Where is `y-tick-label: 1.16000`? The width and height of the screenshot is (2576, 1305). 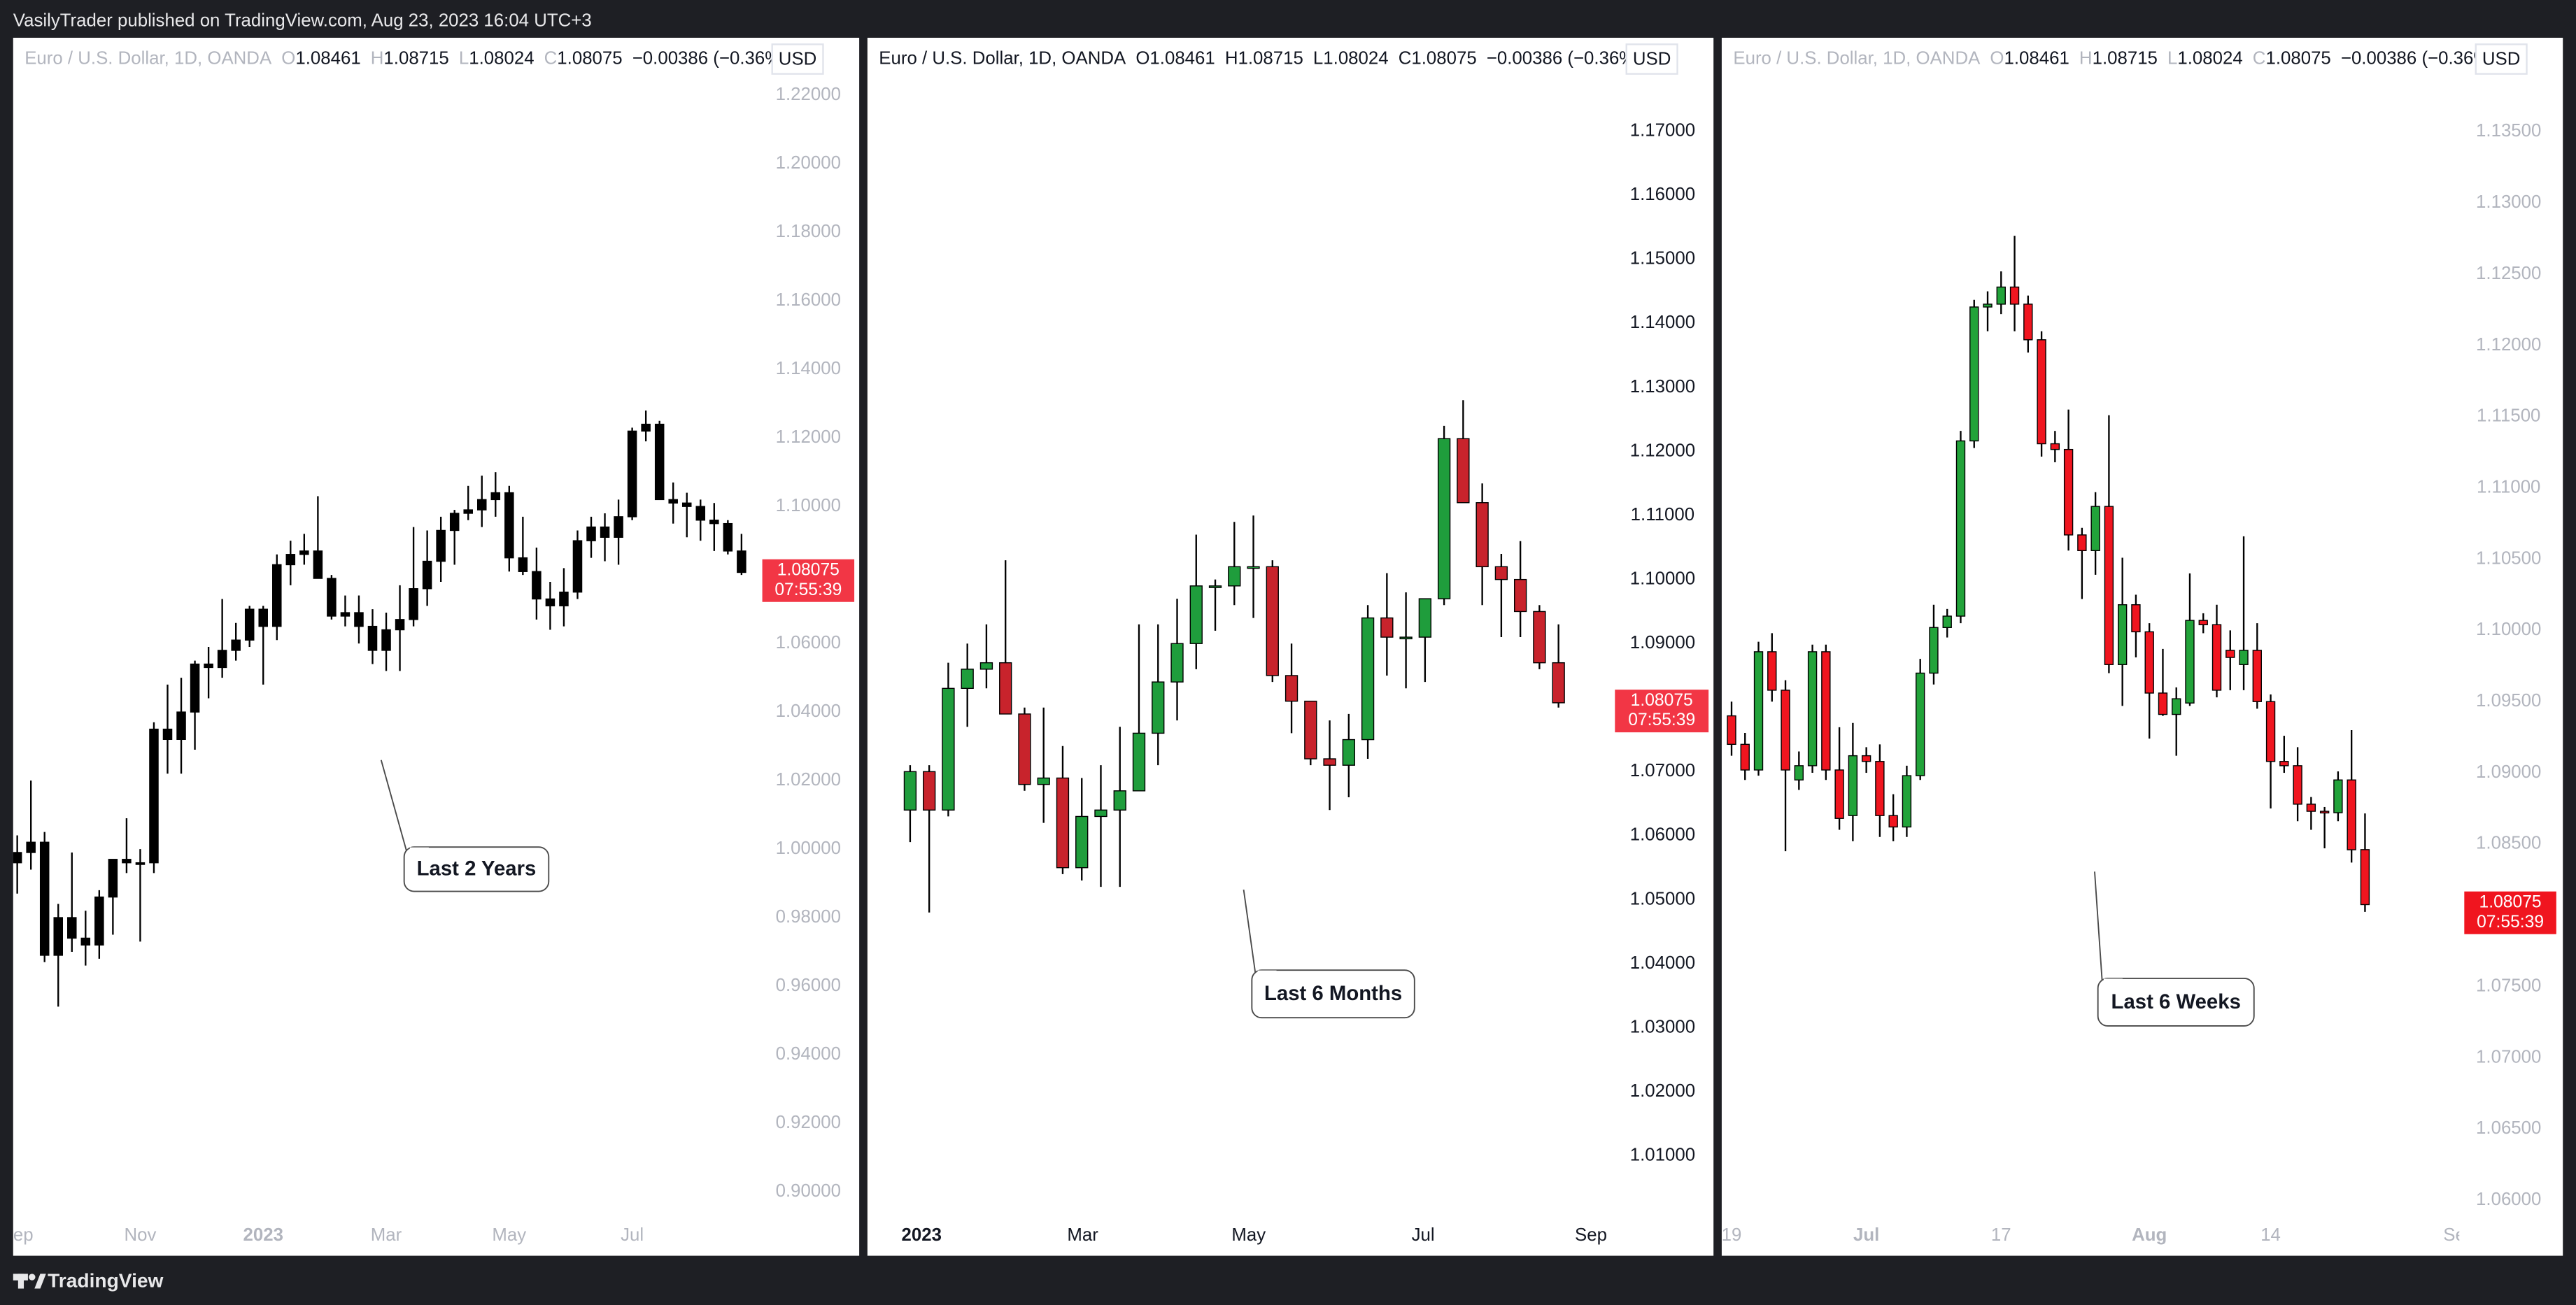 y-tick-label: 1.16000 is located at coordinates (1663, 194).